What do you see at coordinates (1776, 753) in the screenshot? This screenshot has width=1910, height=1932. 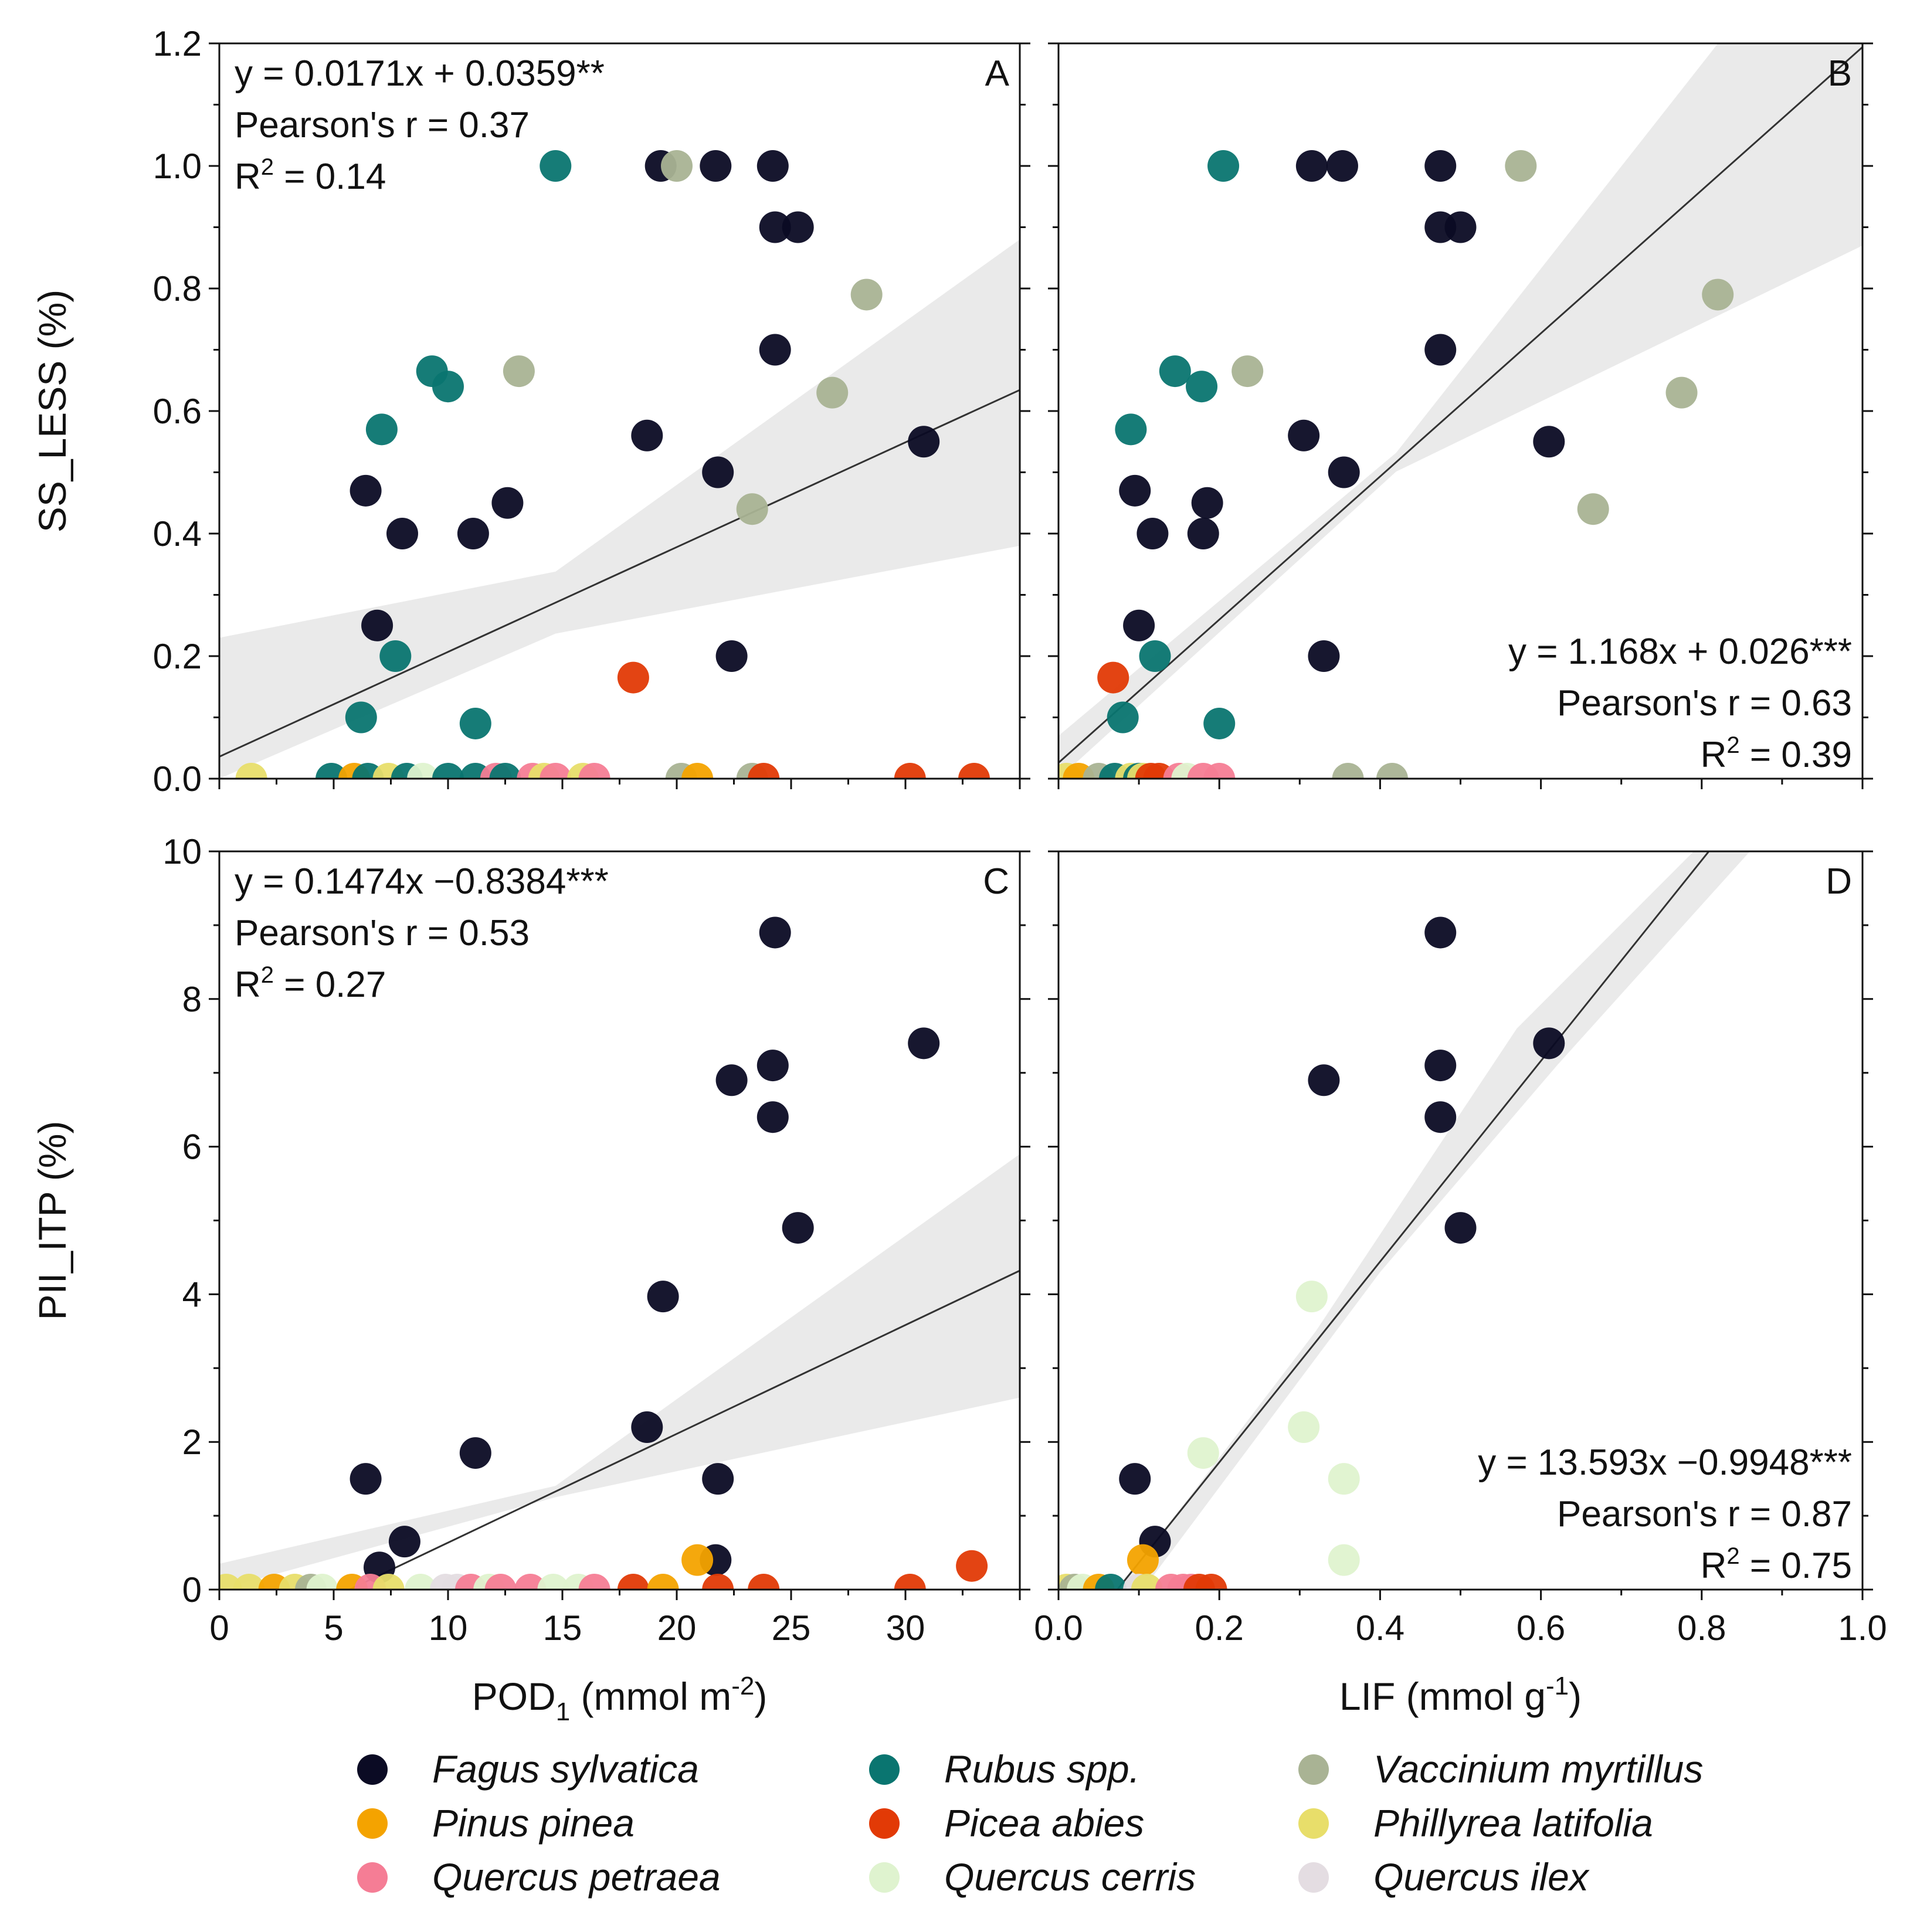 I see `r-squared: R2 = 0.39` at bounding box center [1776, 753].